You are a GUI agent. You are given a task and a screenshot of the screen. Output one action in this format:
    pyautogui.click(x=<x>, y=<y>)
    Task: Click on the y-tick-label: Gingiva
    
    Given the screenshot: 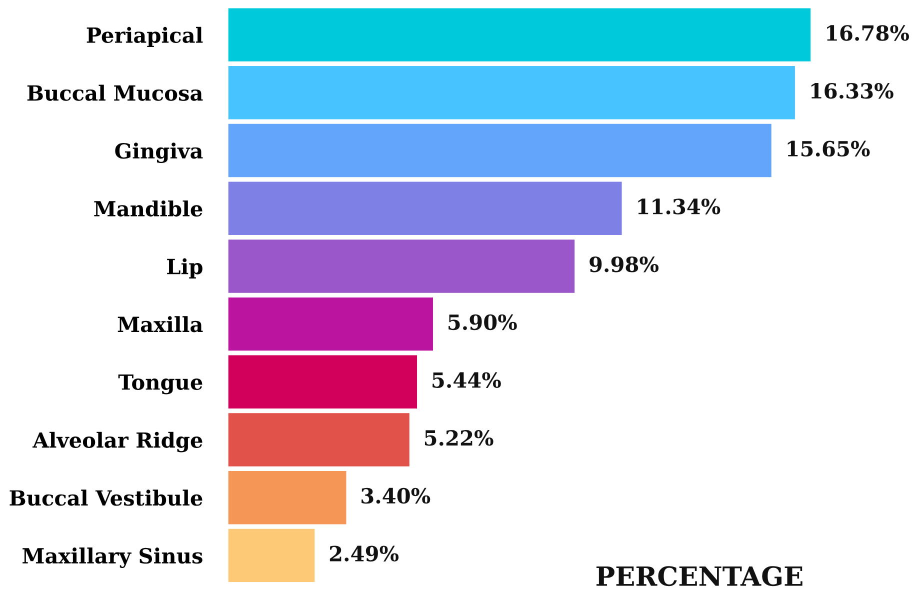 What is the action you would take?
    pyautogui.click(x=159, y=153)
    